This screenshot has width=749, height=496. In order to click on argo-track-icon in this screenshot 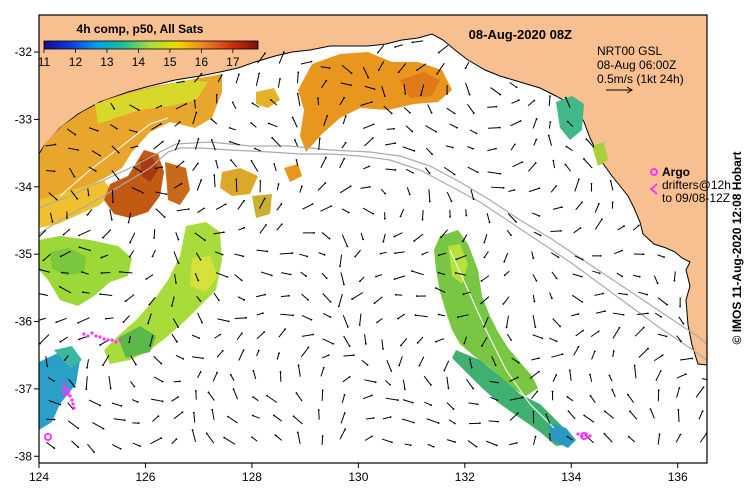, I will do `click(653, 189)`.